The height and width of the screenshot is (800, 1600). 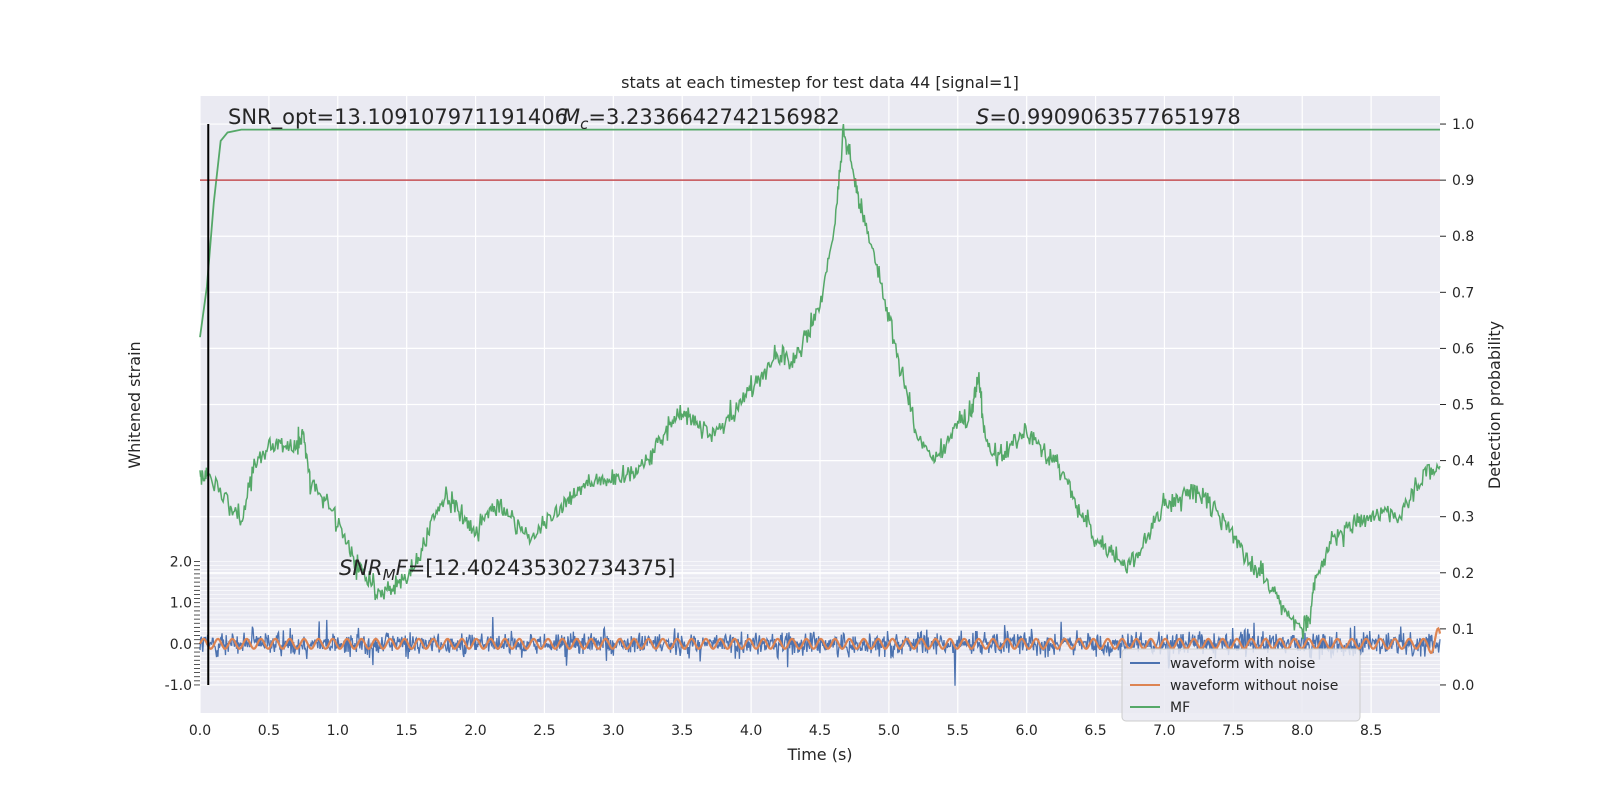 I want to click on legend-label-waveform-noise: waveform with noise, so click(x=1242, y=664).